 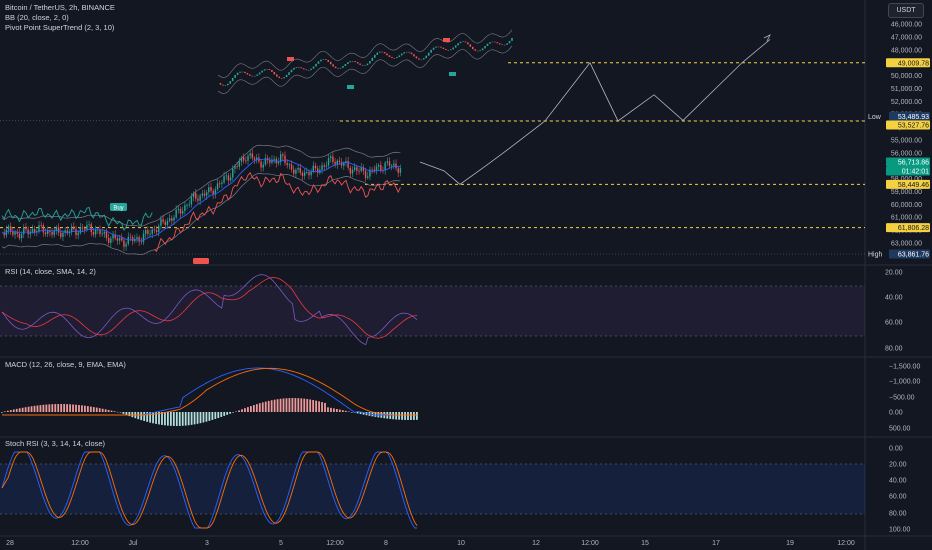 I want to click on macd-tick-label: −500.00, so click(x=902, y=398).